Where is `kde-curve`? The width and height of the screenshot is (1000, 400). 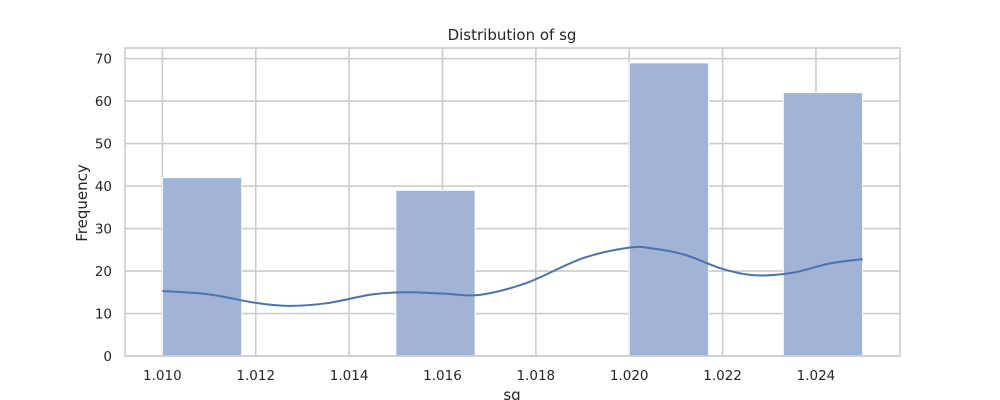
kde-curve is located at coordinates (512, 276).